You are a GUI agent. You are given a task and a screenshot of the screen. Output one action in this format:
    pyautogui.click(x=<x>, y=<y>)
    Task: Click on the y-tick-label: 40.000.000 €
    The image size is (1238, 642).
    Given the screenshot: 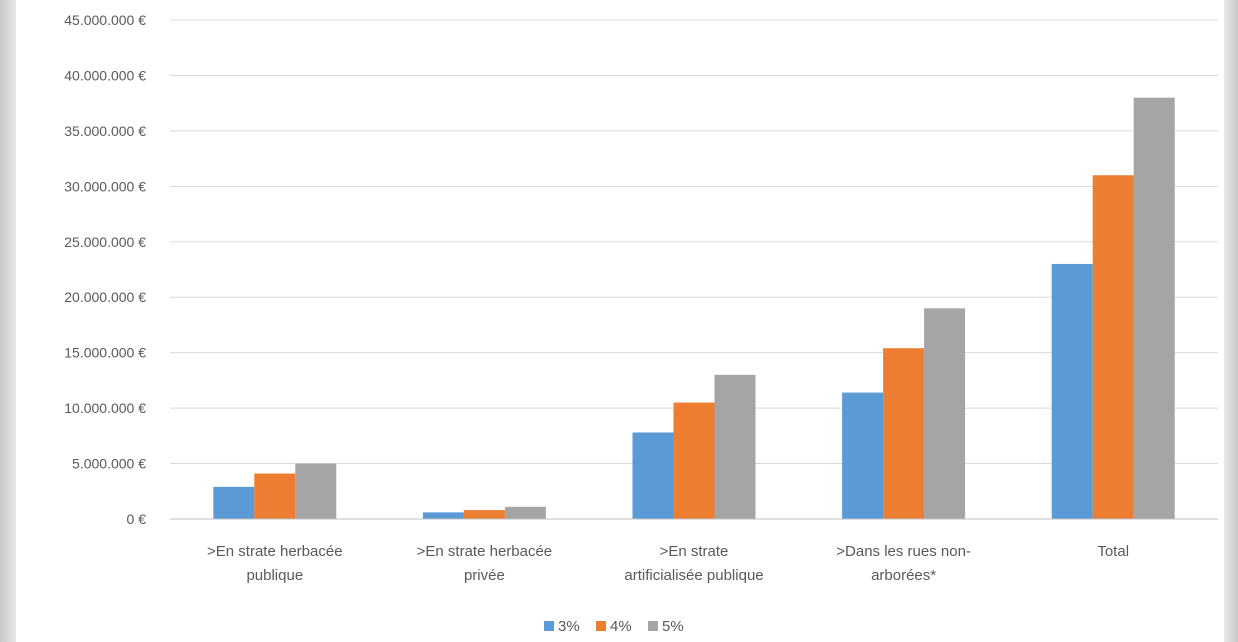 What is the action you would take?
    pyautogui.click(x=105, y=75)
    